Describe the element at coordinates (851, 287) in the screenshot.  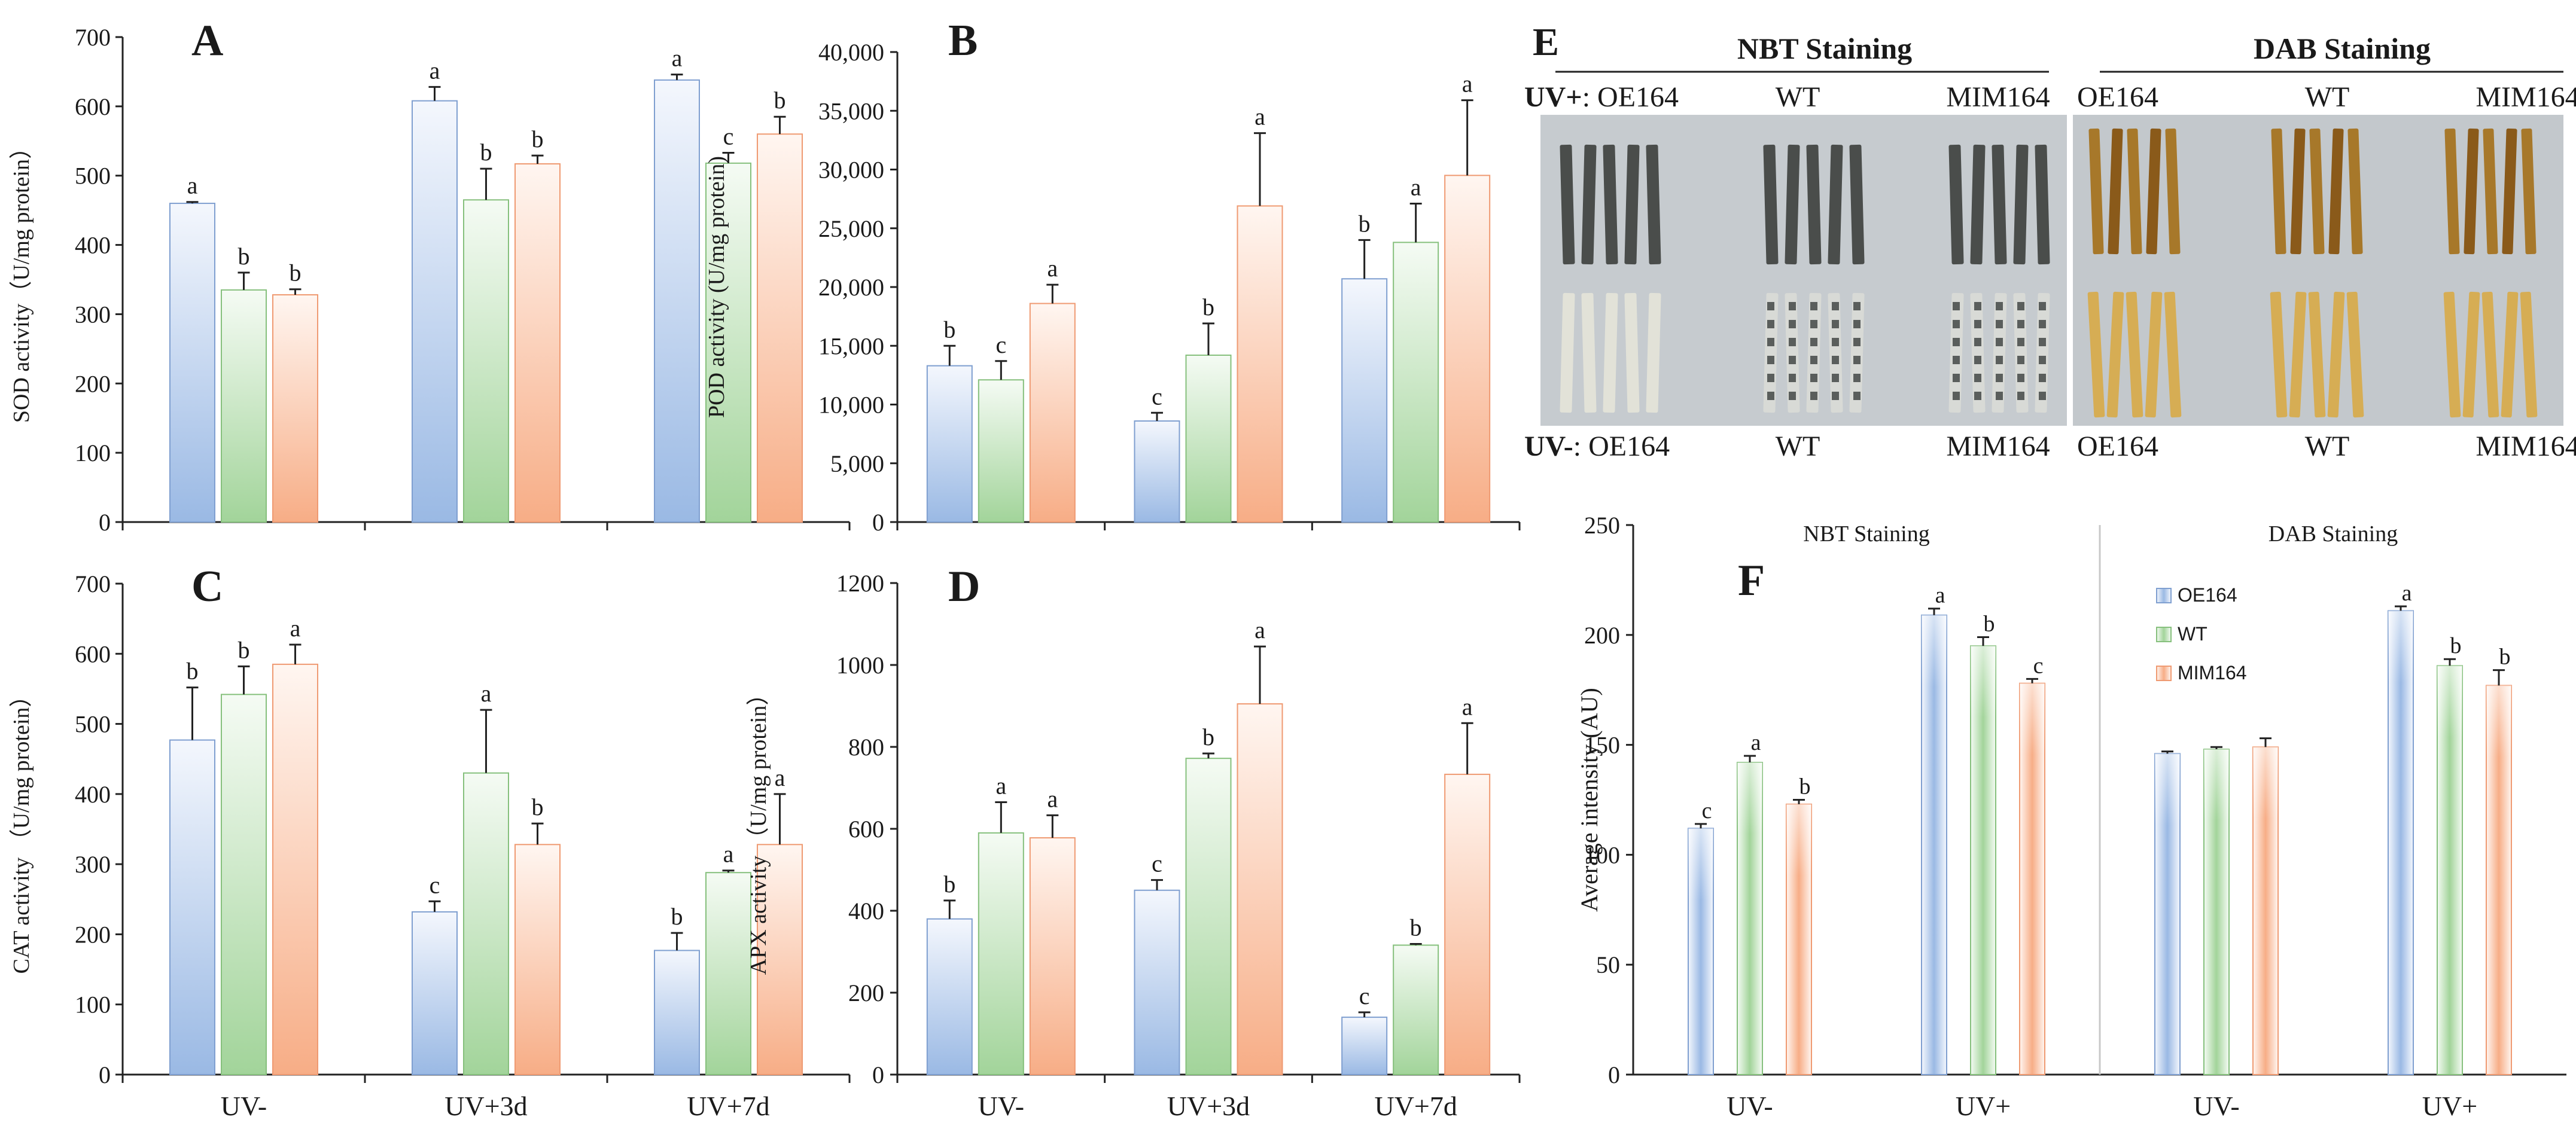
I see `panel-b-y-tick-label: 20,000` at that location.